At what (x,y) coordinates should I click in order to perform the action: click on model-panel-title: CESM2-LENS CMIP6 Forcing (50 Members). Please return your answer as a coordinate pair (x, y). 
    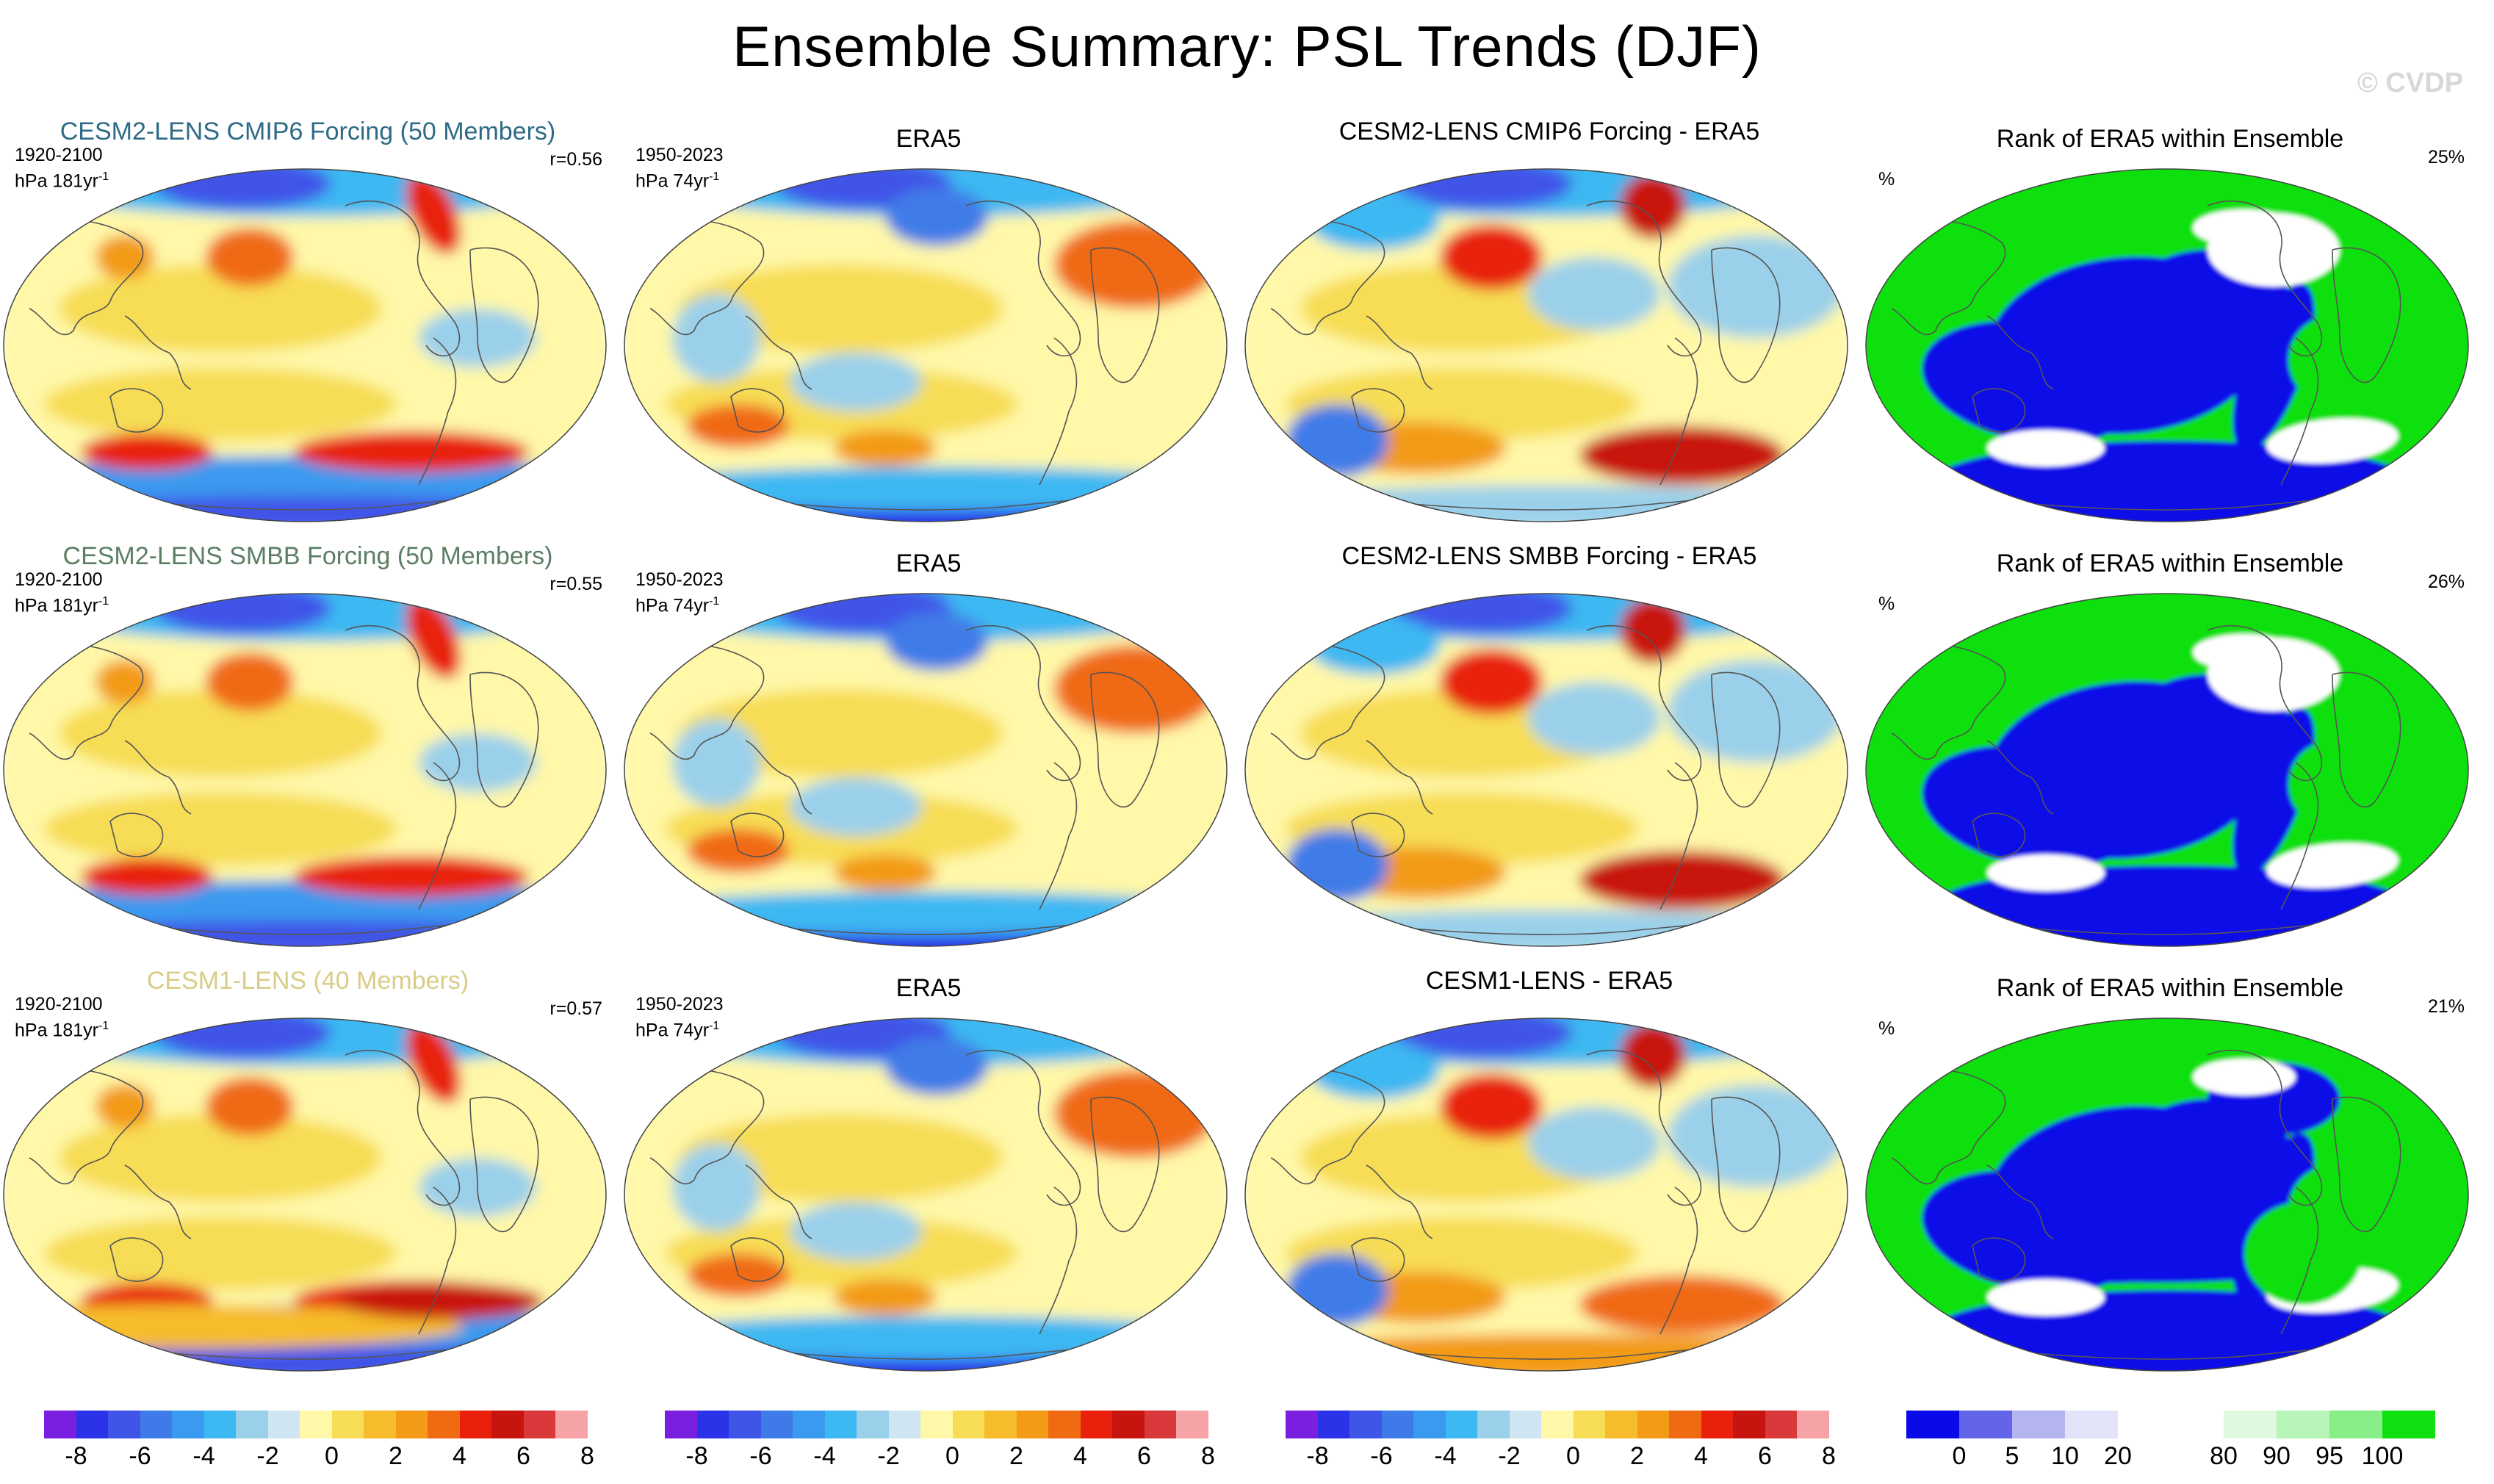
    Looking at the image, I should click on (308, 131).